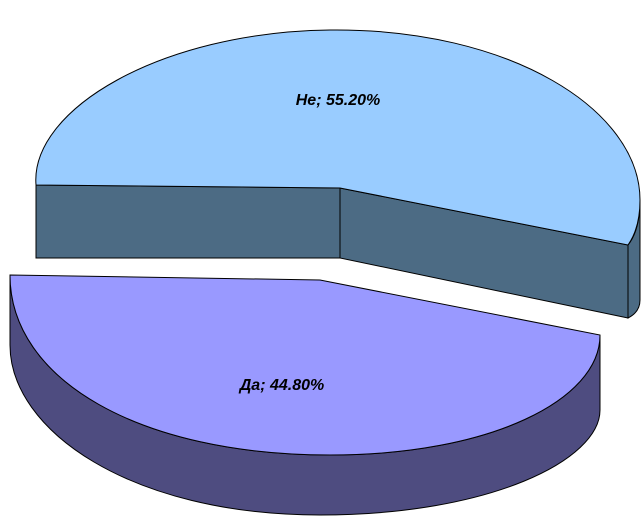 This screenshot has width=642, height=520. Describe the element at coordinates (338, 100) in the screenshot. I see `slice-label-ne: Не; 55.20%` at that location.